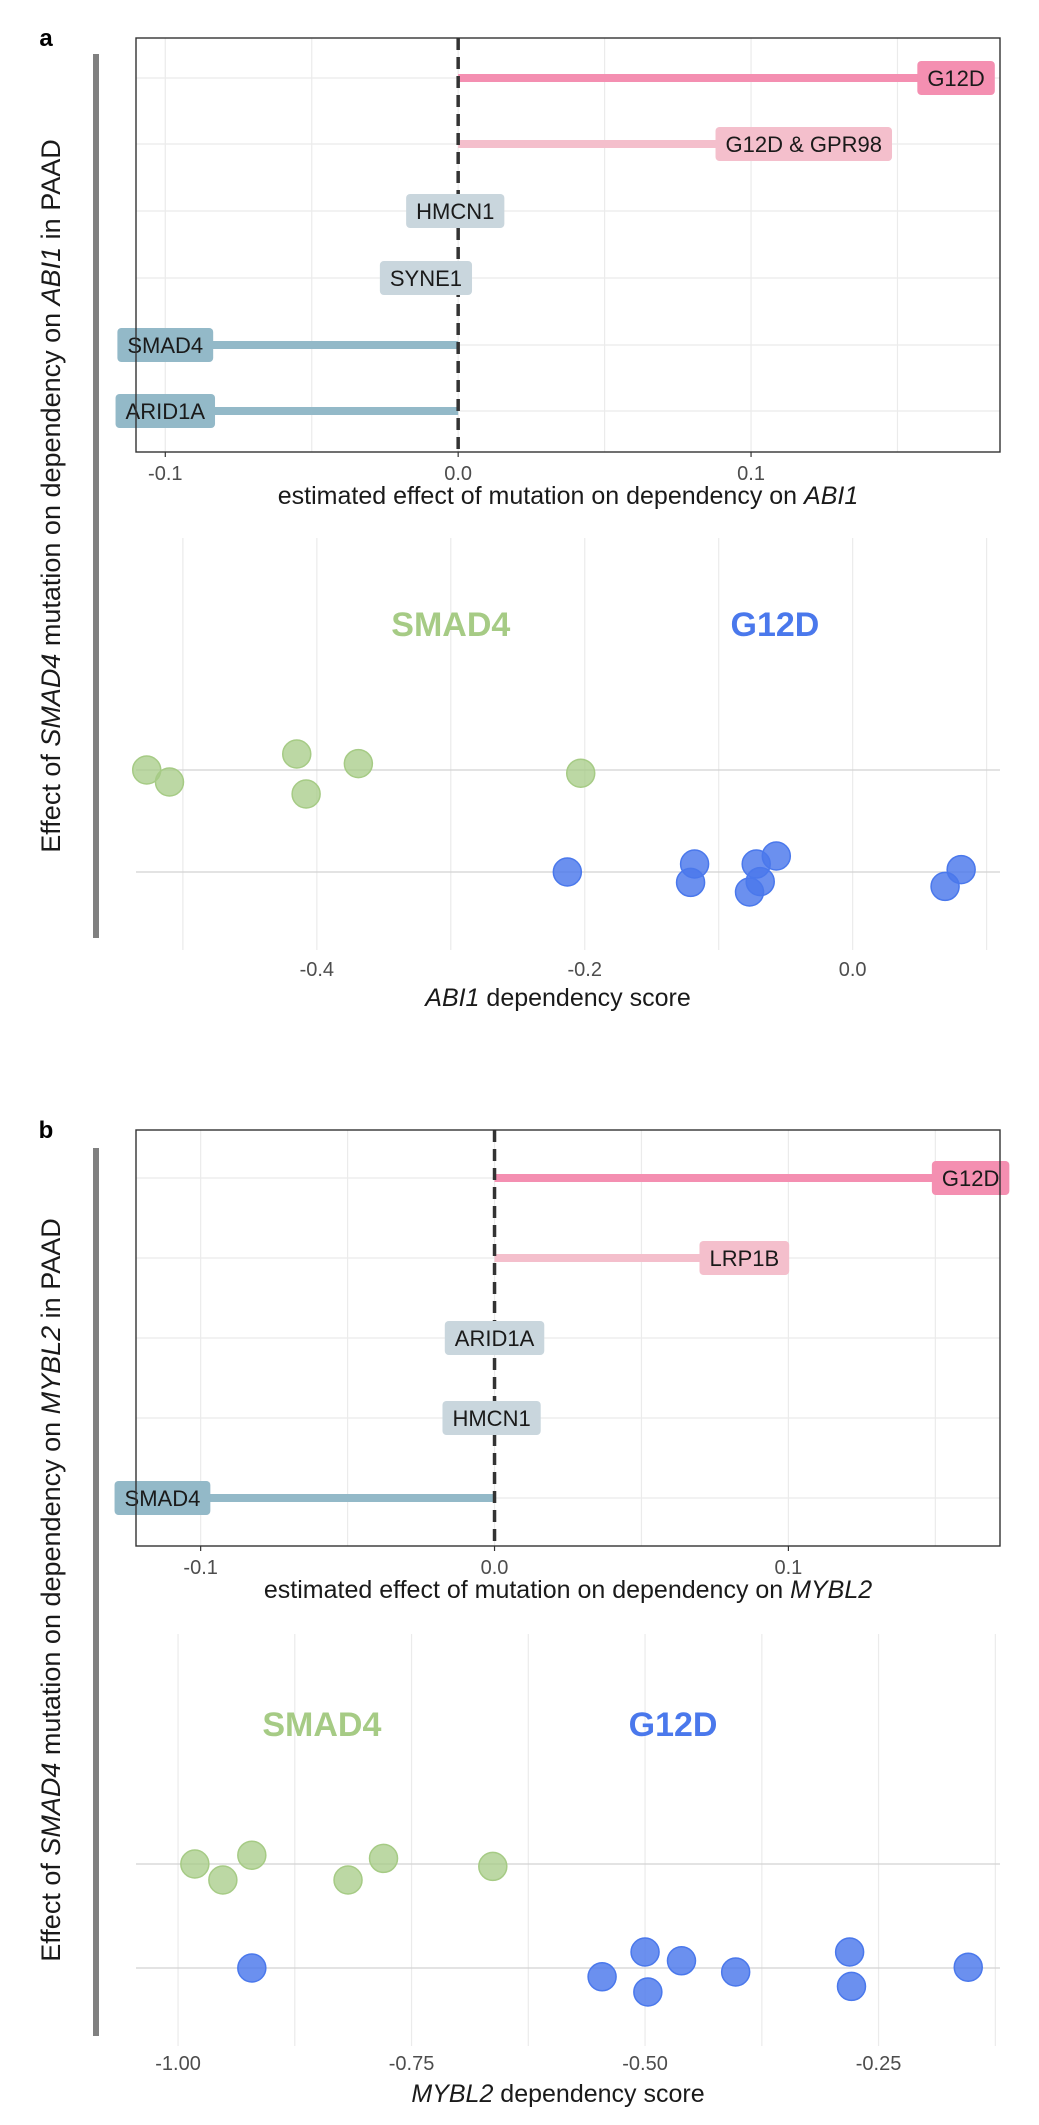 Image resolution: width=1039 pixels, height=2125 pixels. I want to click on side-label-target-gene: ABI1, so click(51, 277).